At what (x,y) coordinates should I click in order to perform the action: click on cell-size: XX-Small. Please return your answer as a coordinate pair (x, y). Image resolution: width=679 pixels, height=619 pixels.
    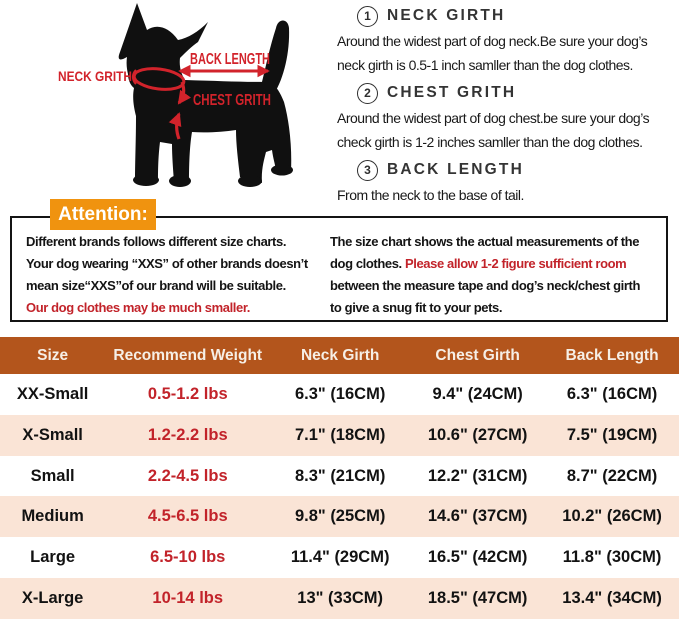
    Looking at the image, I should click on (52, 393).